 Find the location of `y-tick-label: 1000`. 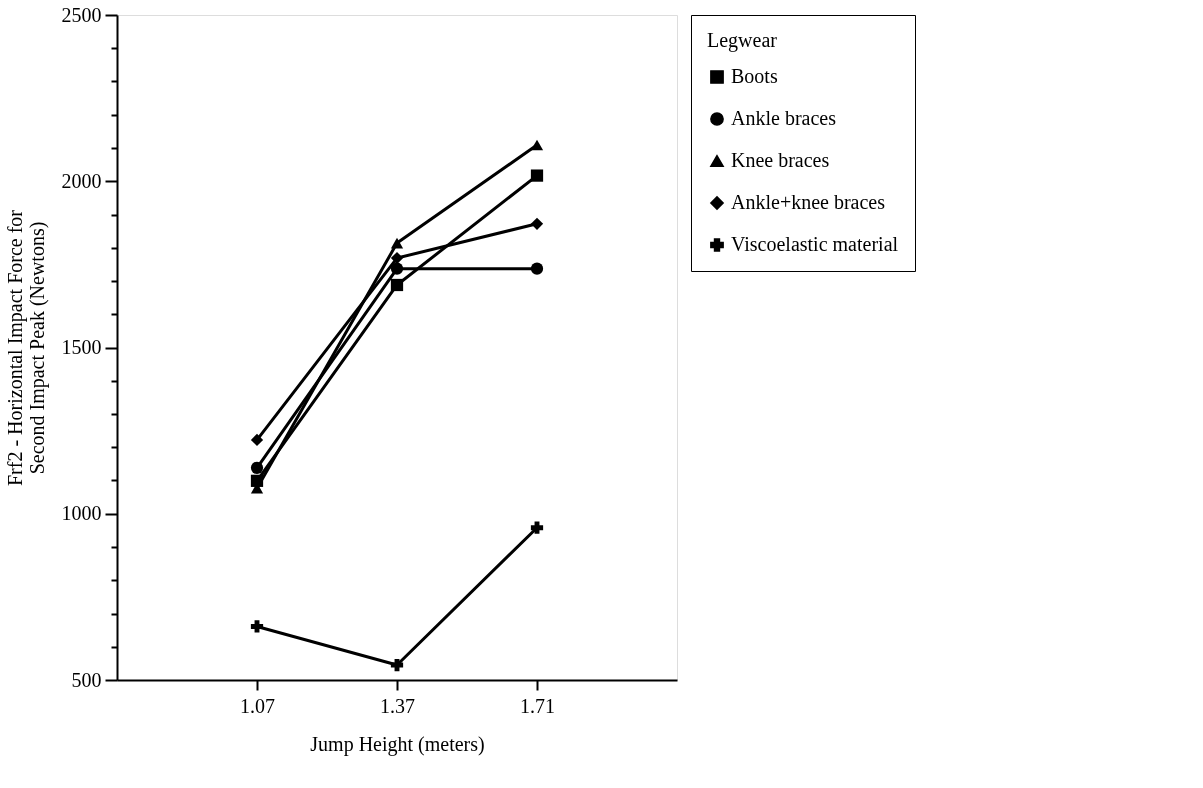

y-tick-label: 1000 is located at coordinates (81, 513).